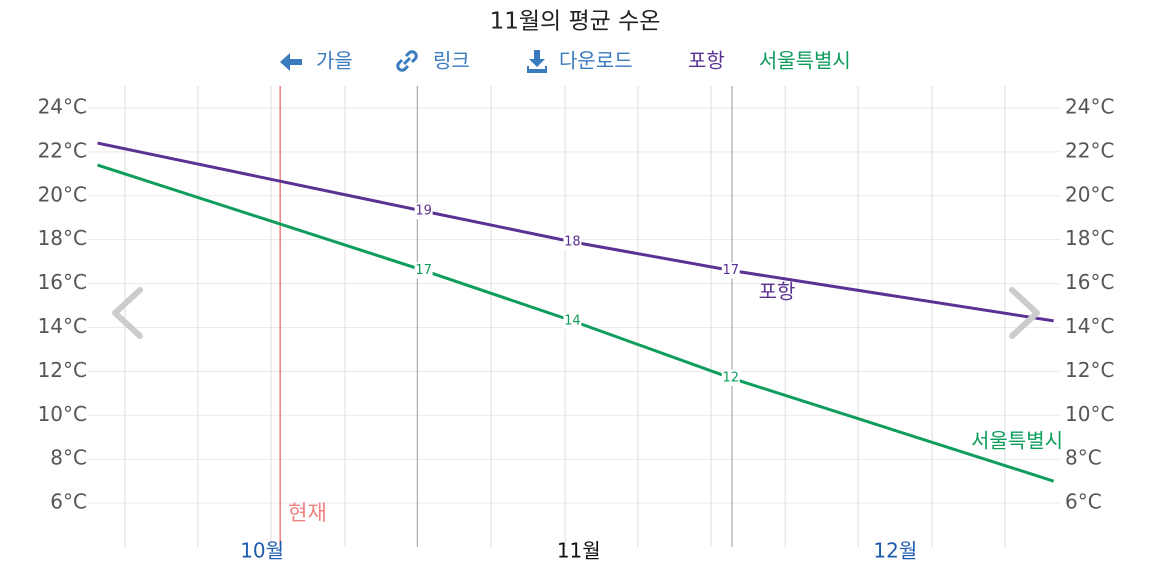 The height and width of the screenshot is (577, 1150). I want to click on y-tick-label: 20°C, so click(62, 194).